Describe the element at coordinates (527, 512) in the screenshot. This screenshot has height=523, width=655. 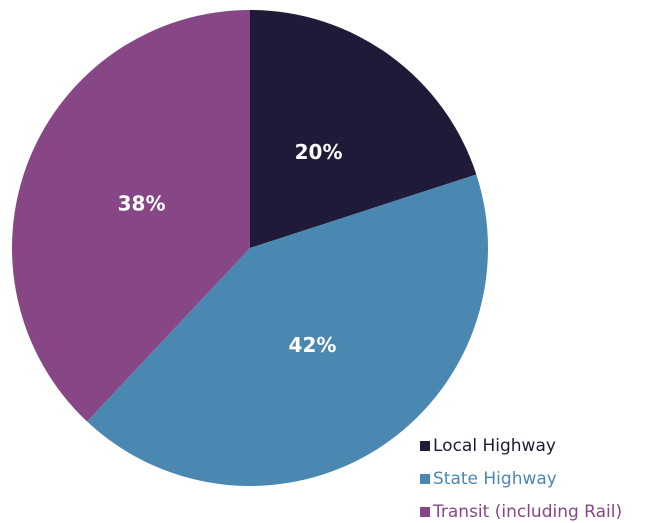
I see `legend-label: Transit (including Rail)` at that location.